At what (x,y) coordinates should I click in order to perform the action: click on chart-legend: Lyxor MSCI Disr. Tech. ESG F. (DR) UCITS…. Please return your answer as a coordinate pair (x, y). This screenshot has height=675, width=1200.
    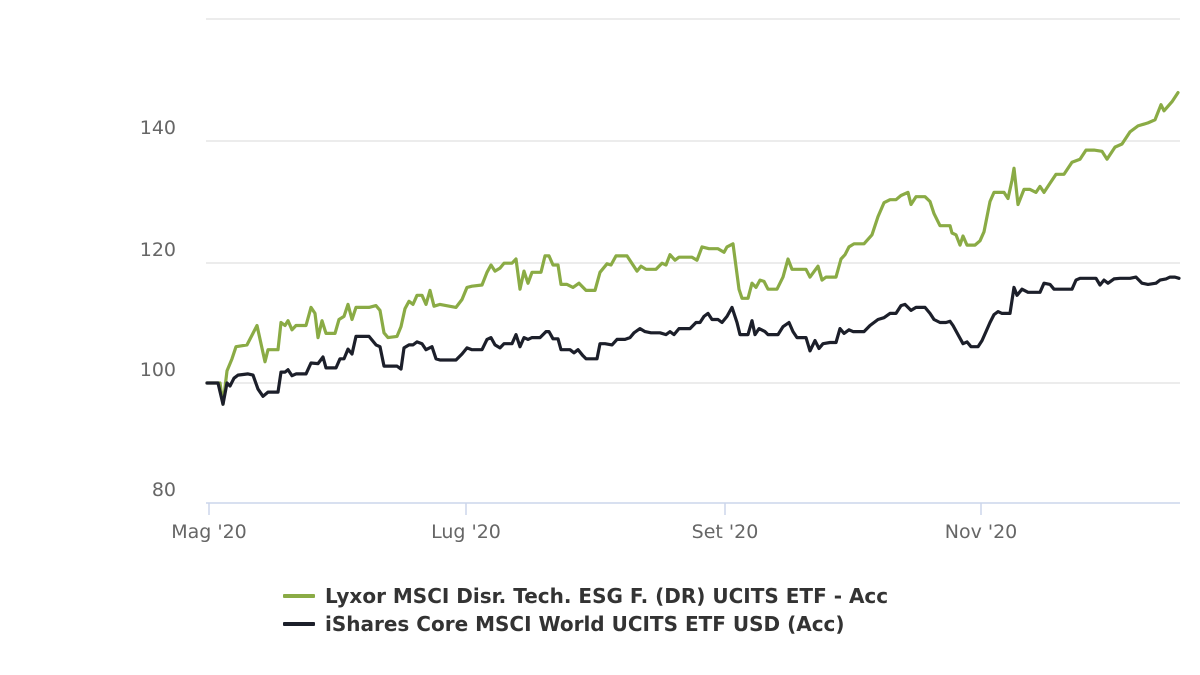
    Looking at the image, I should click on (585, 610).